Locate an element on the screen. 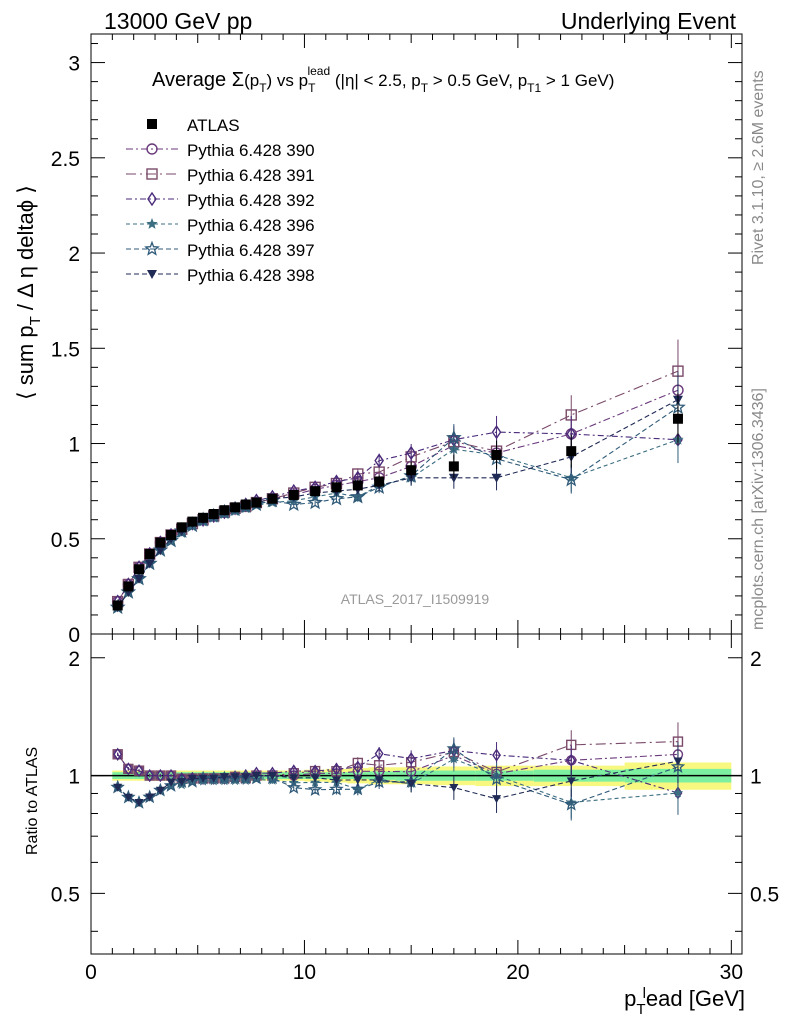 The image size is (786, 1024). title-sigma: Σ is located at coordinates (238, 80).